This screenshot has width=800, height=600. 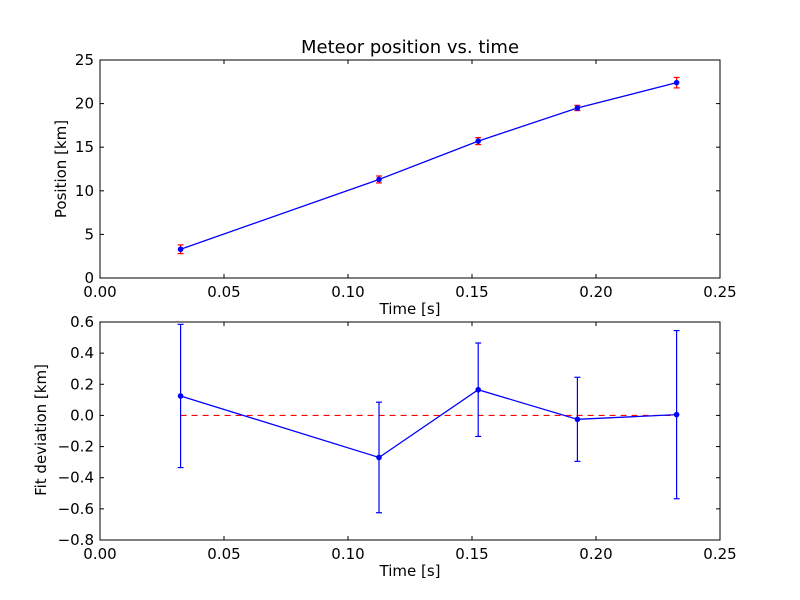 What do you see at coordinates (89, 234) in the screenshot?
I see `y-tick-label: 5` at bounding box center [89, 234].